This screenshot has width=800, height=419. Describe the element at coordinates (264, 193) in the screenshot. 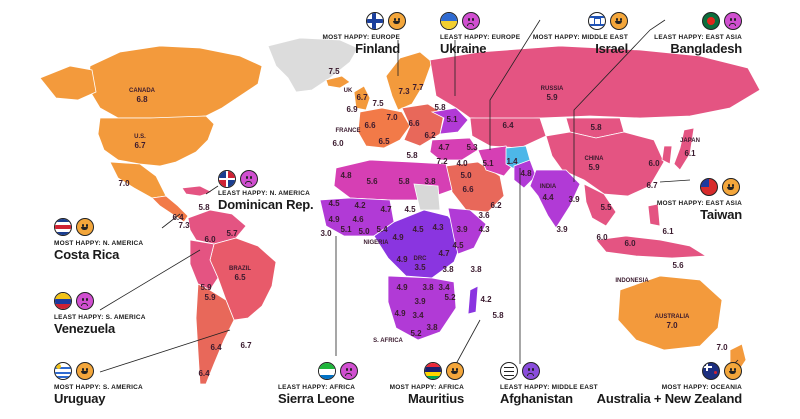

I see `callout-dominican-sub: LEAST HAPPY: N. AMERICA` at that location.